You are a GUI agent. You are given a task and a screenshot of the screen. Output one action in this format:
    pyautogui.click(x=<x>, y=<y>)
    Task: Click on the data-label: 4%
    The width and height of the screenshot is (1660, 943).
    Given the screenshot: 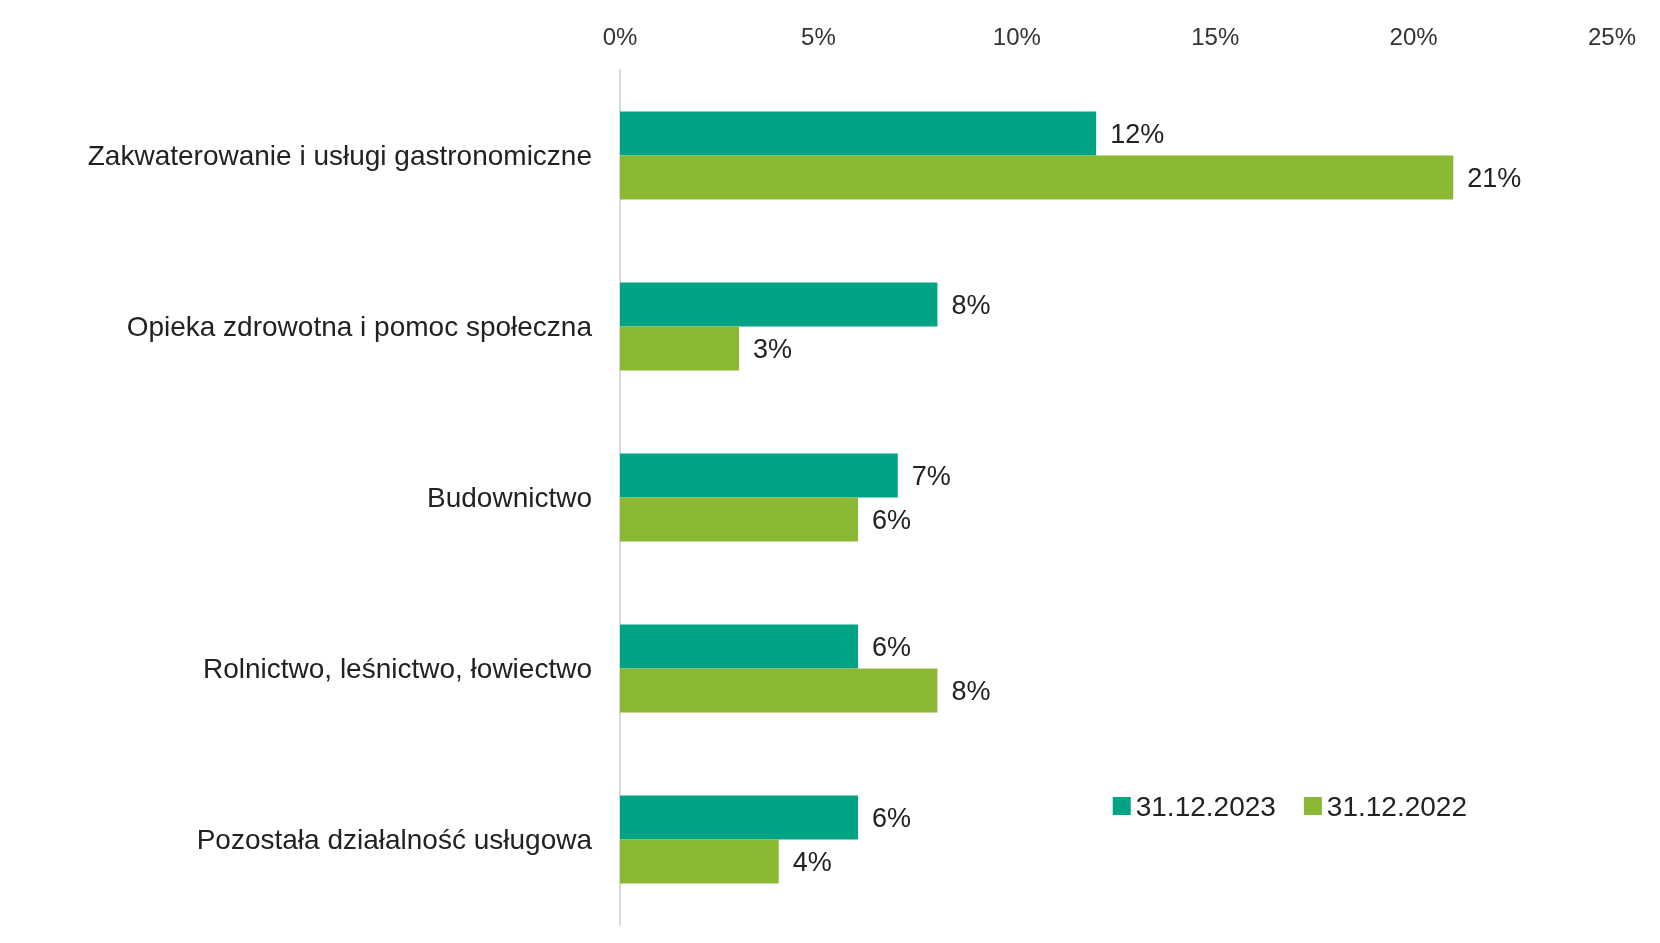 What is the action you would take?
    pyautogui.click(x=812, y=861)
    